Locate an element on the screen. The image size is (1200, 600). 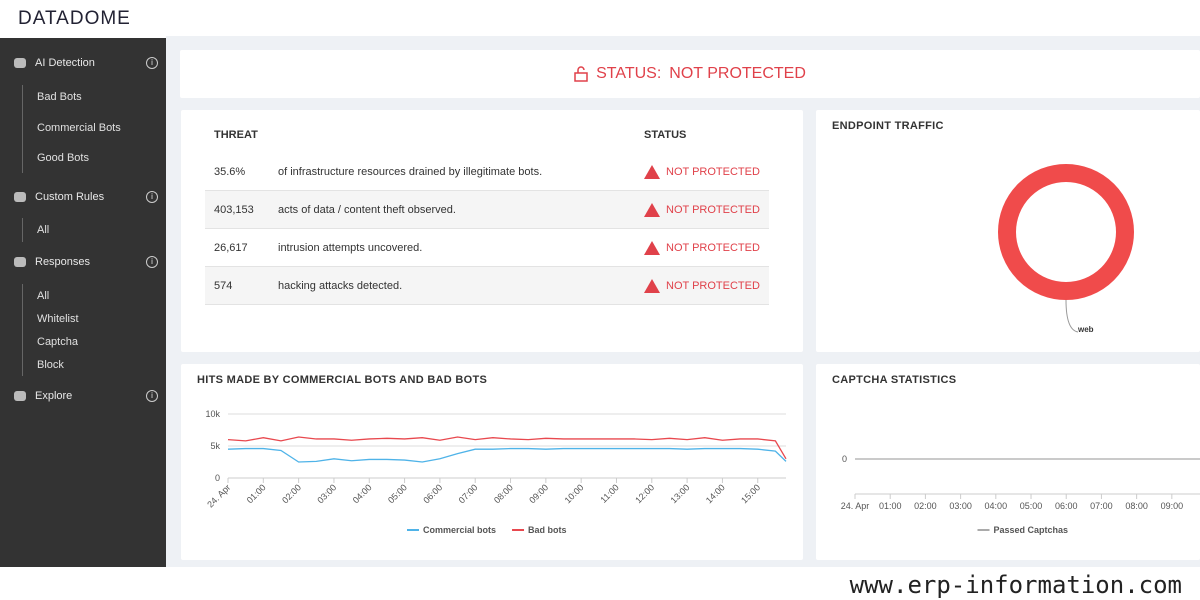
status-value: NOT PROTECTED is located at coordinates (737, 73).